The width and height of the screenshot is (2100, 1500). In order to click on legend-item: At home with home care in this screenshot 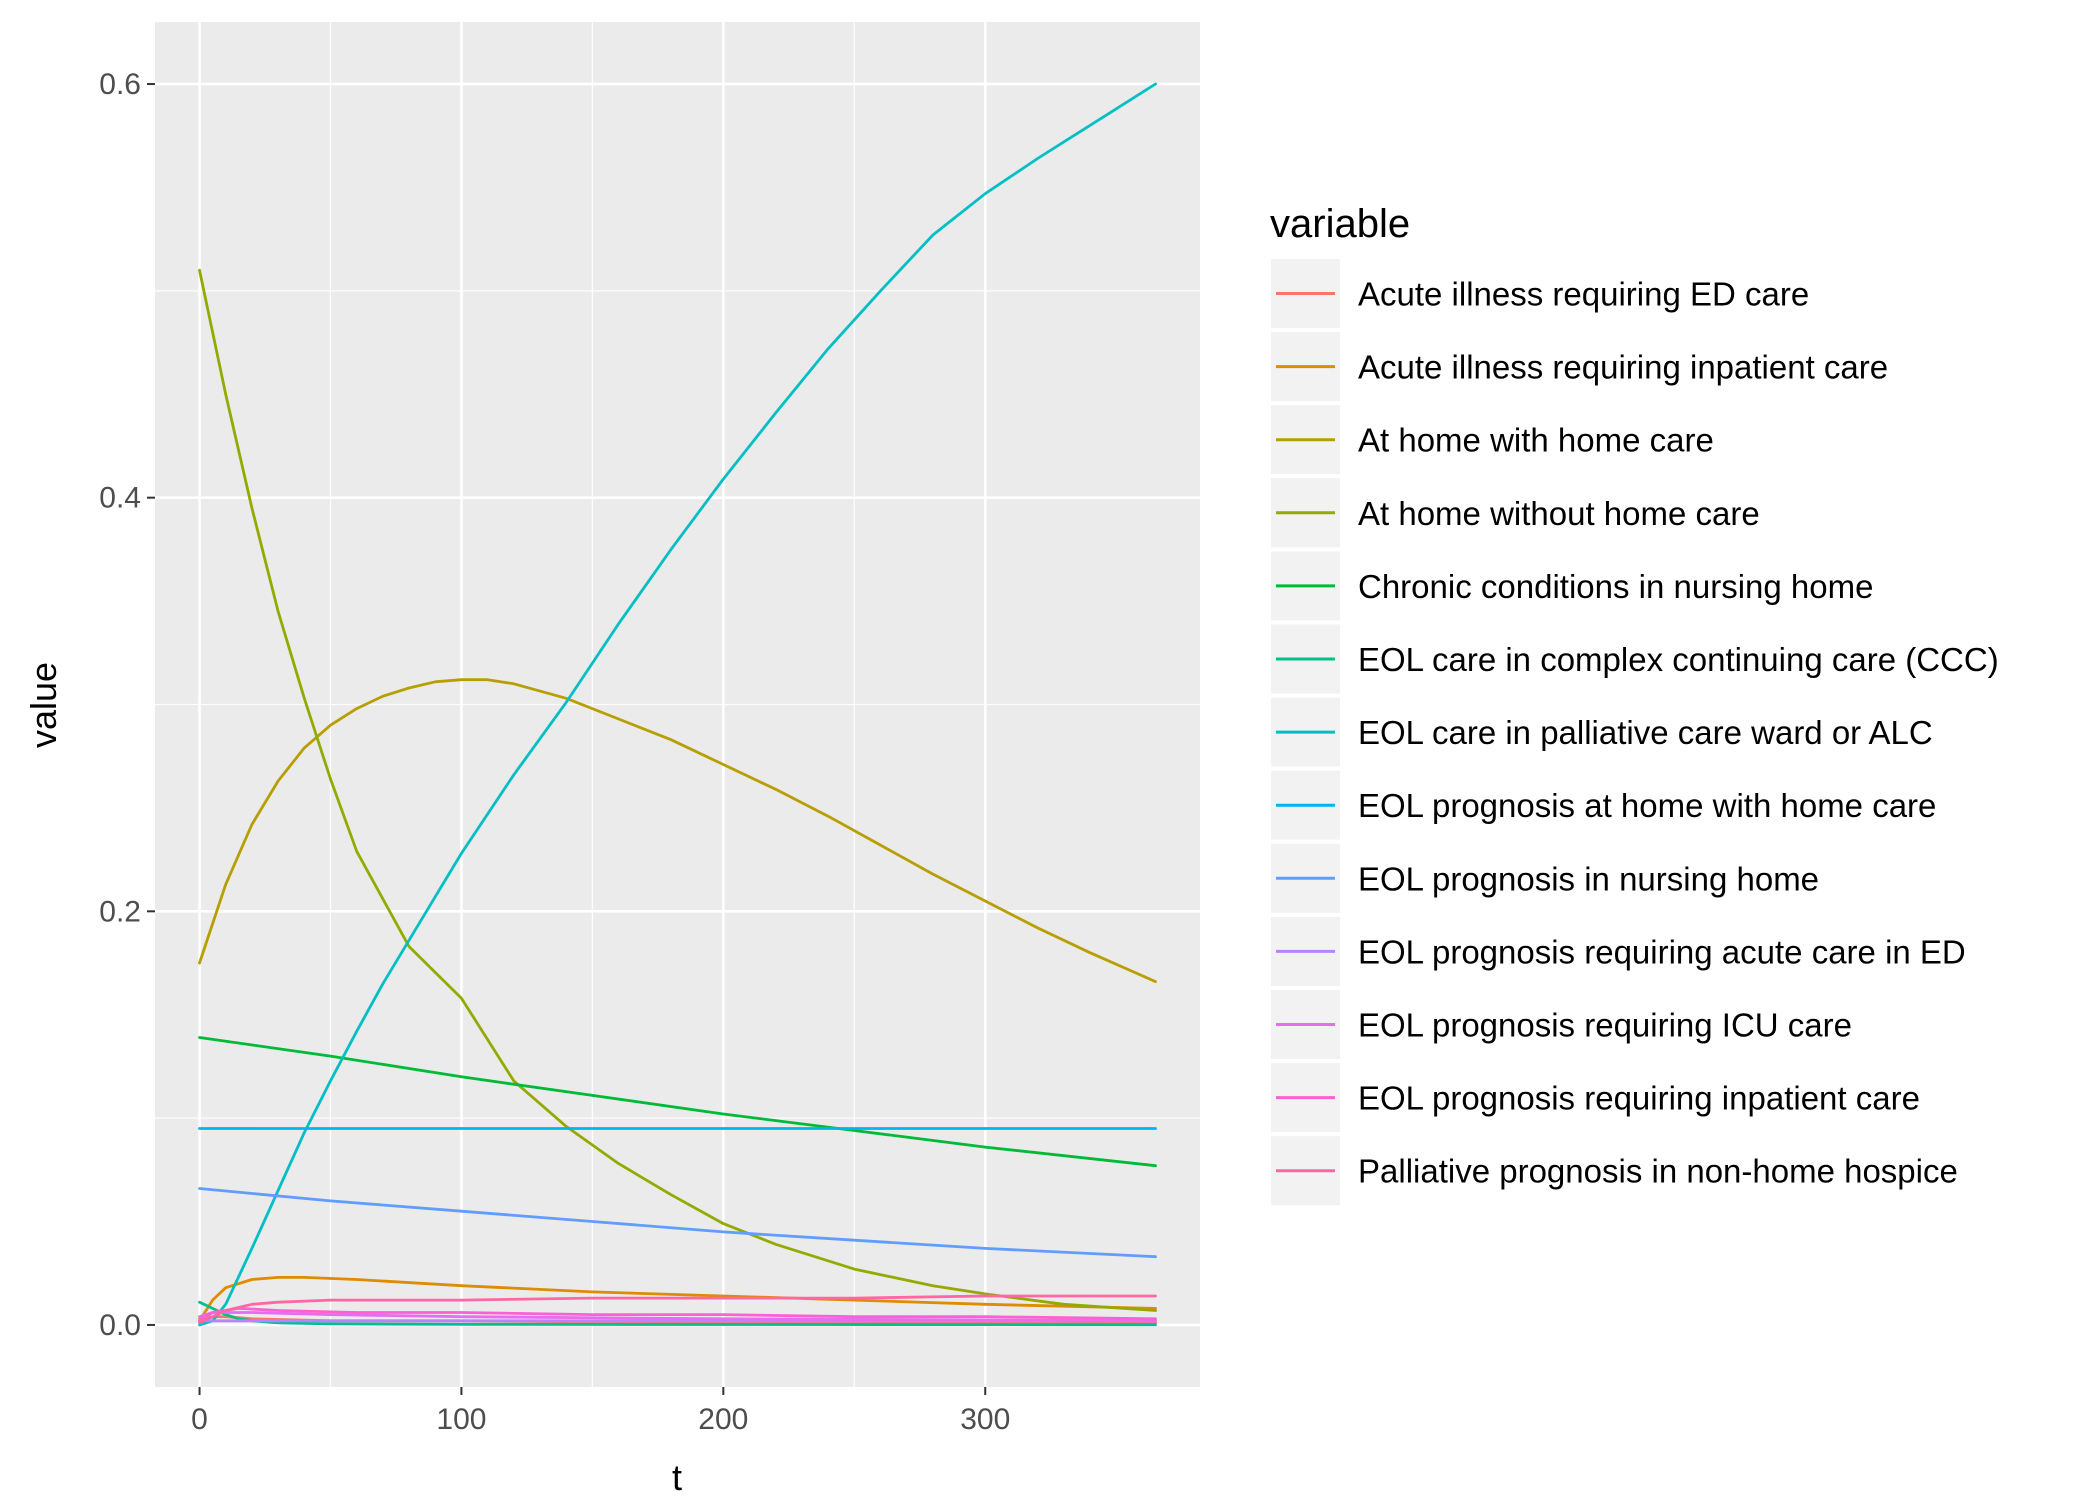, I will do `click(1492, 440)`.